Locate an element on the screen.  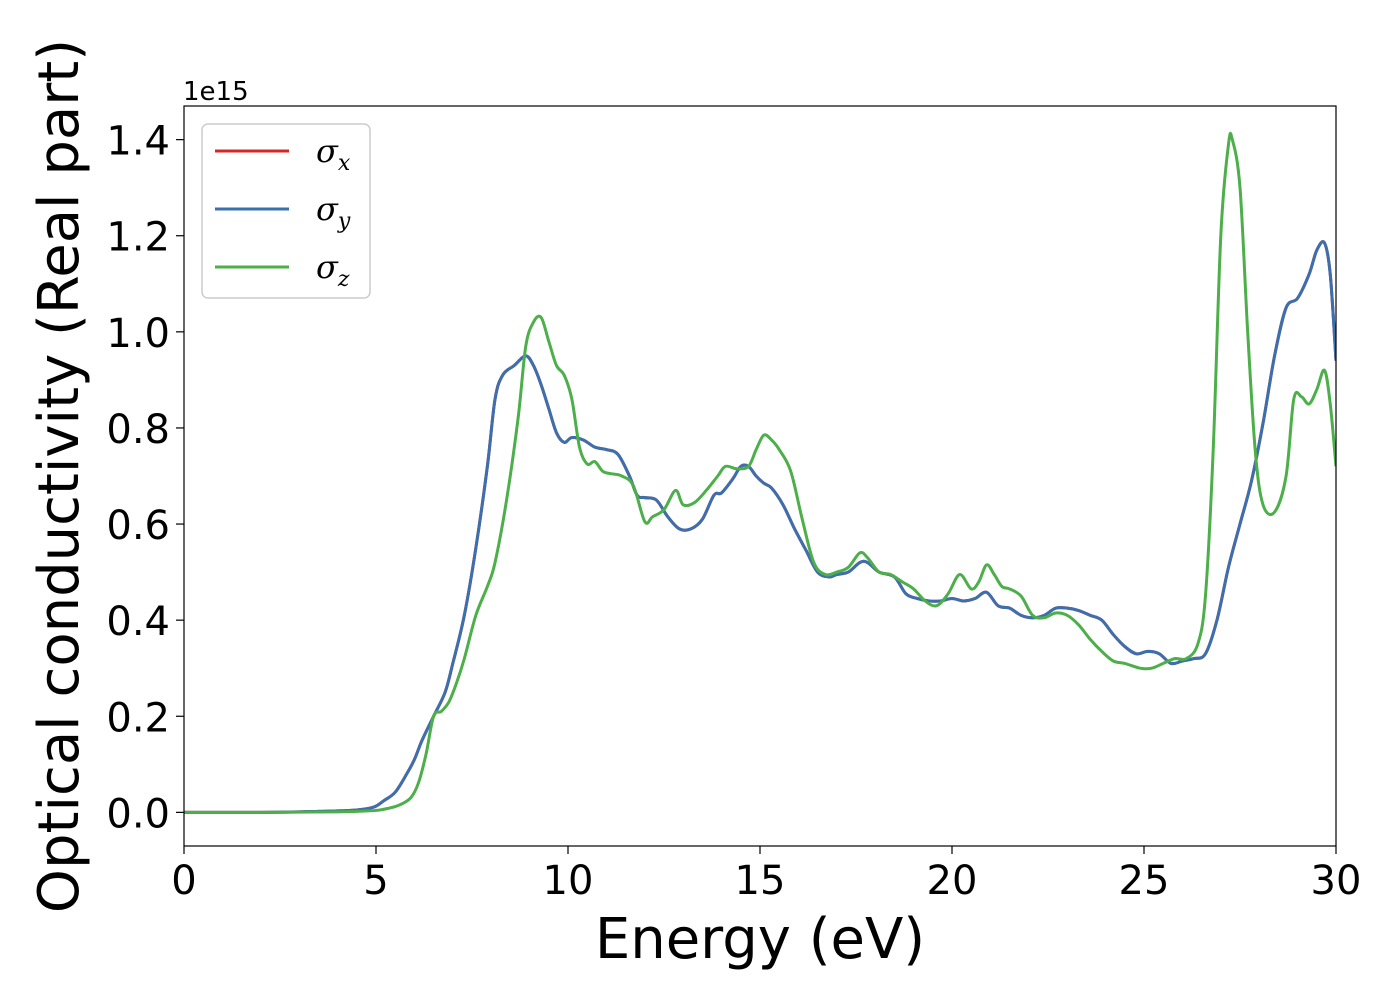
x-axis-title: Energy (eV) is located at coordinates (760, 939).